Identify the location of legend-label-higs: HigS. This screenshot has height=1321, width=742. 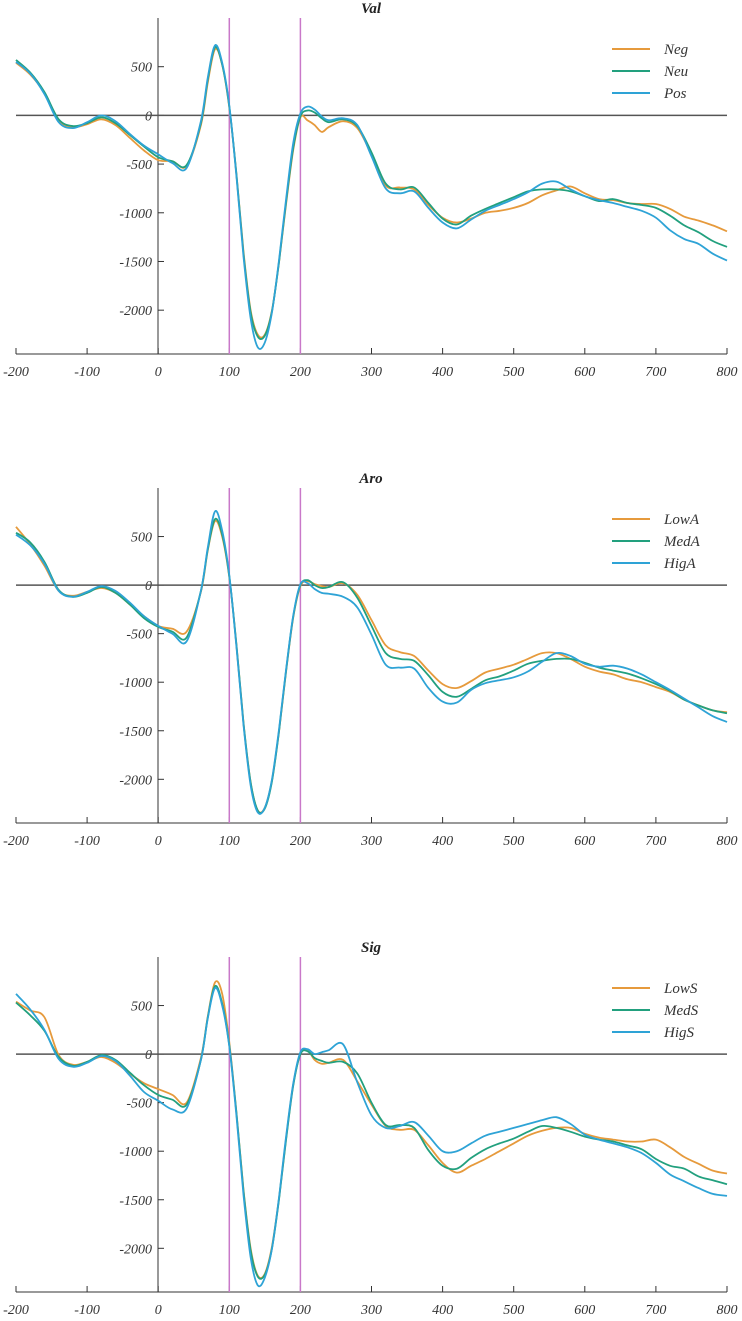
(679, 1033).